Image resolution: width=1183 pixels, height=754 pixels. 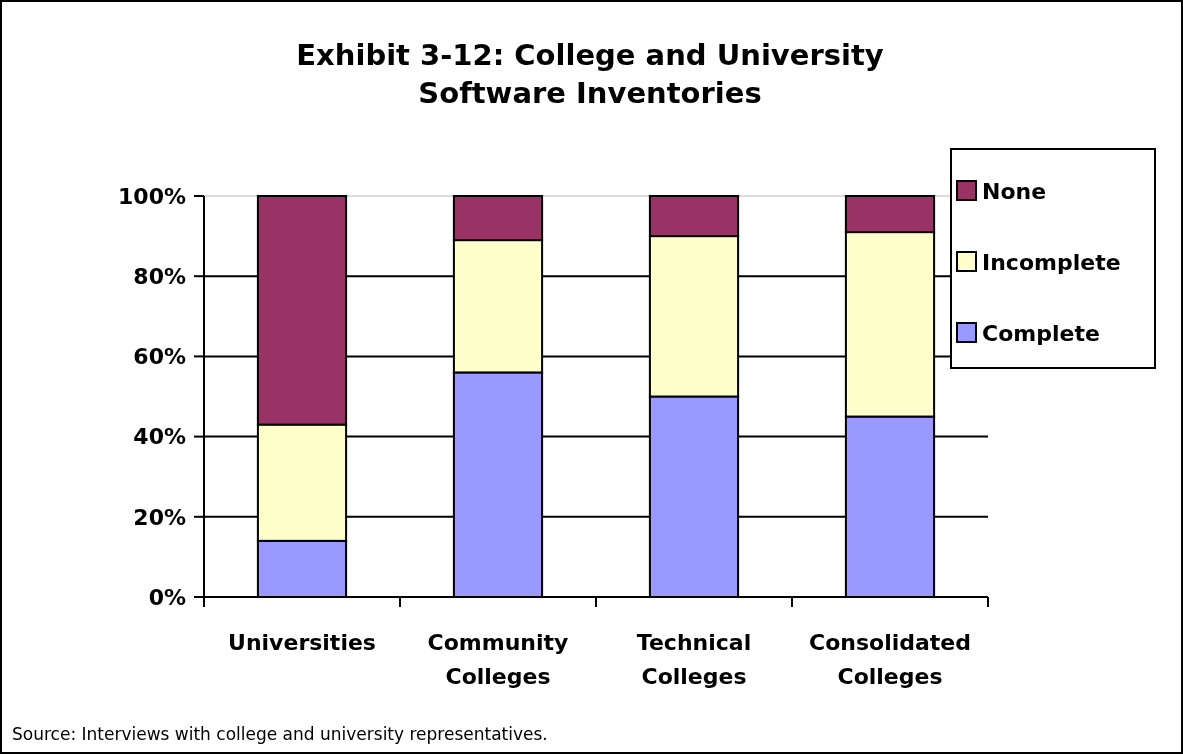 What do you see at coordinates (1014, 191) in the screenshot?
I see `legend-label: None` at bounding box center [1014, 191].